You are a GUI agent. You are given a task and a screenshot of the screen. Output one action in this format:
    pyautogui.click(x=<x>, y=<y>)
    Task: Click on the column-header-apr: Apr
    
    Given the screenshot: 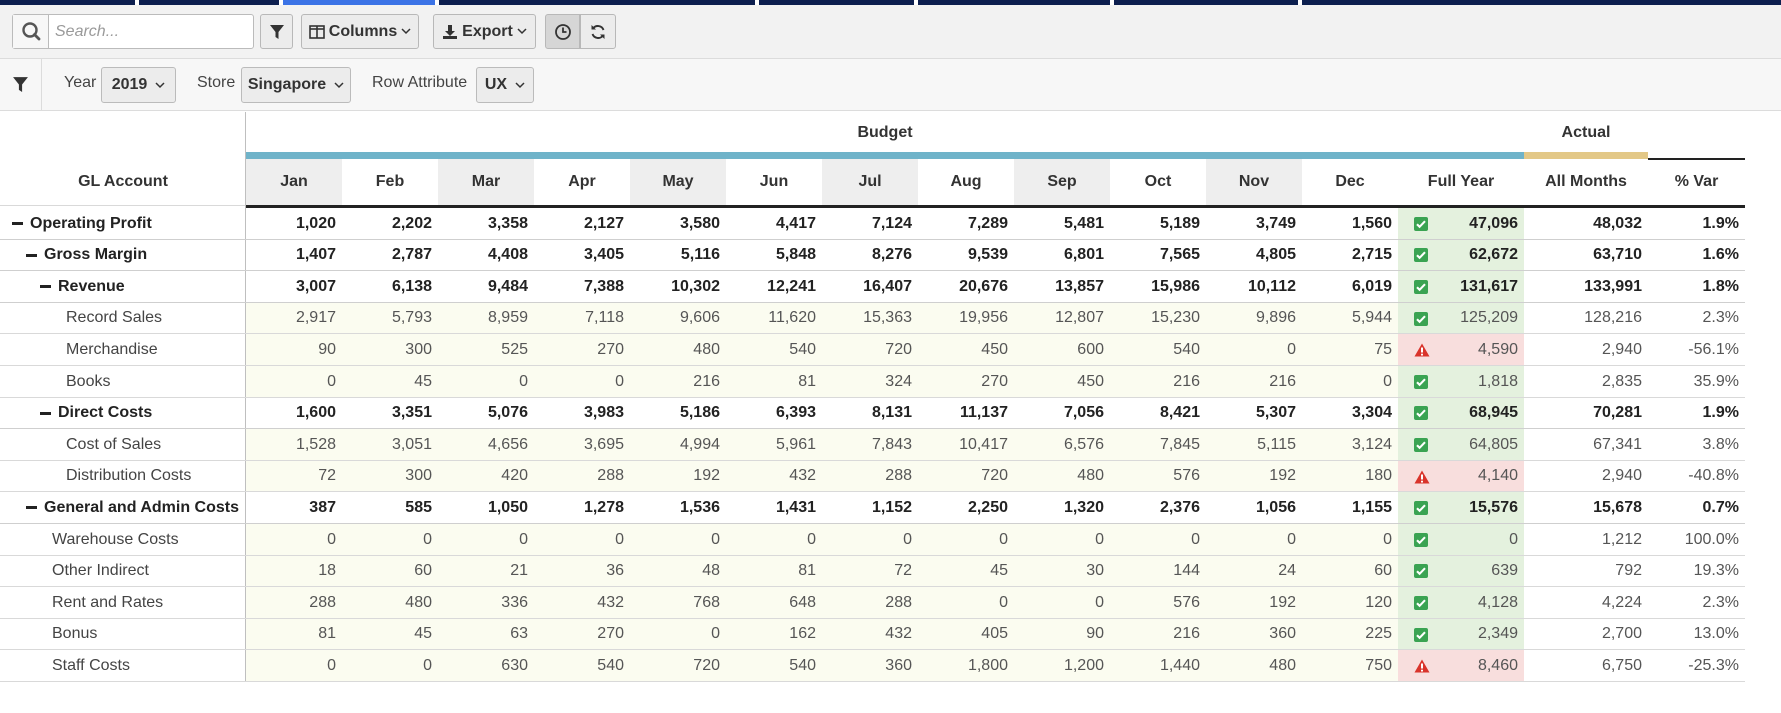 What is the action you would take?
    pyautogui.click(x=582, y=182)
    